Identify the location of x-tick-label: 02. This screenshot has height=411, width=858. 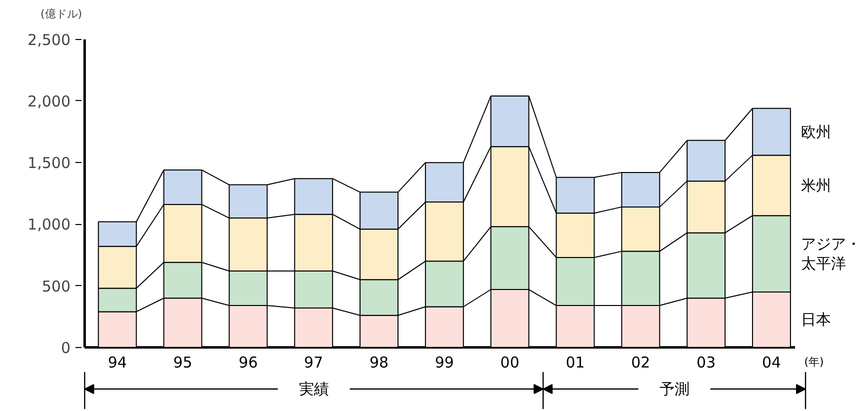
(640, 363).